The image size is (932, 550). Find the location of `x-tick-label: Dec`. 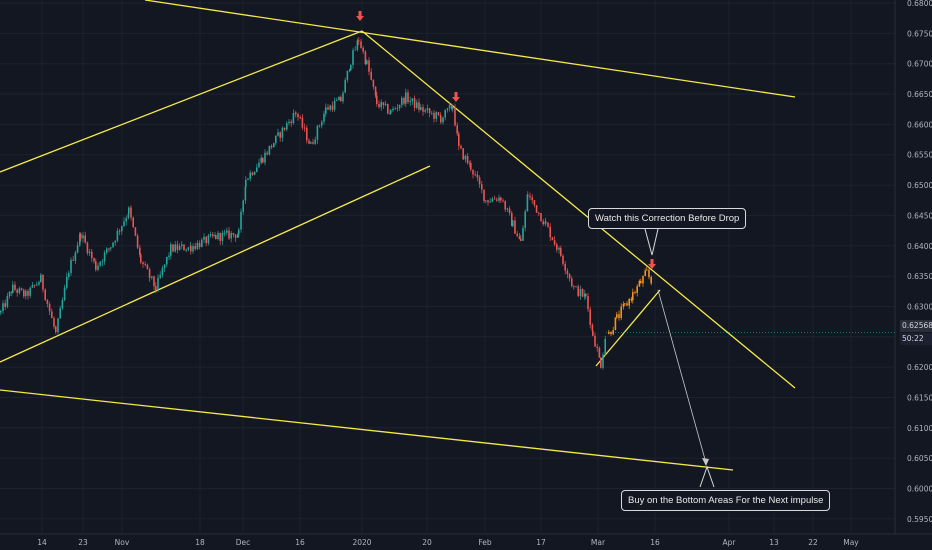

x-tick-label: Dec is located at coordinates (243, 542).